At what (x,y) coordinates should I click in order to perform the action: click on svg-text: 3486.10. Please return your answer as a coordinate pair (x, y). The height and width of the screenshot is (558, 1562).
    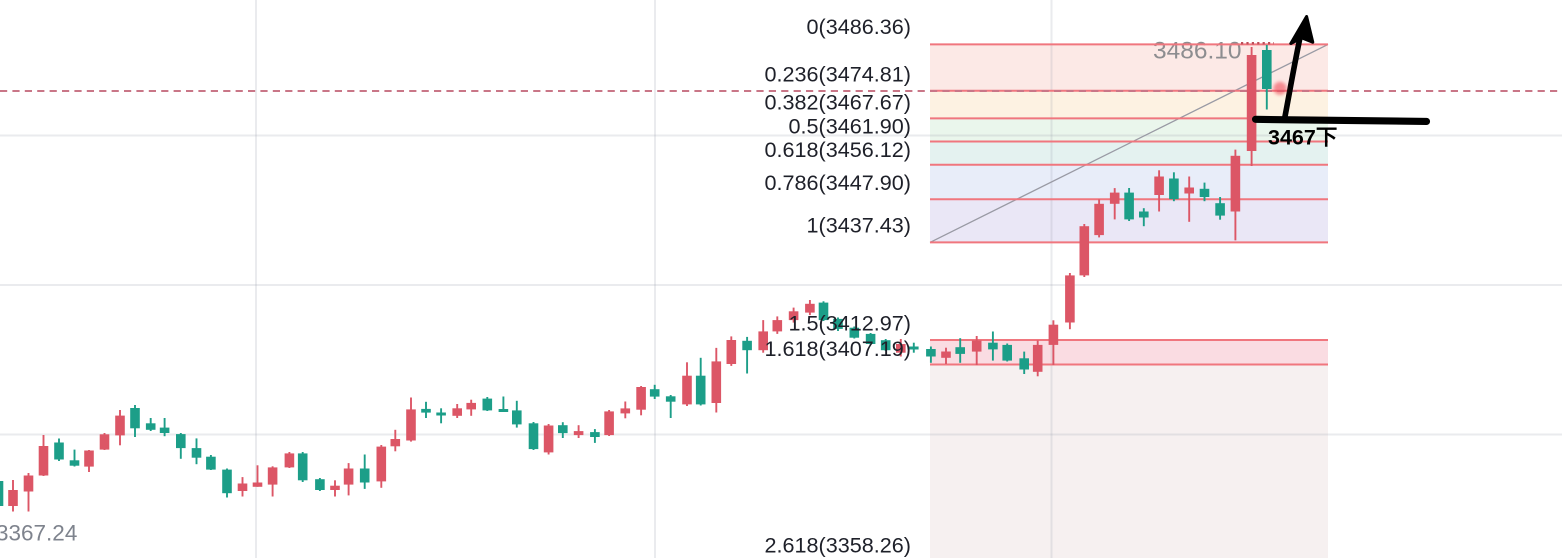
    Looking at the image, I should click on (1197, 51).